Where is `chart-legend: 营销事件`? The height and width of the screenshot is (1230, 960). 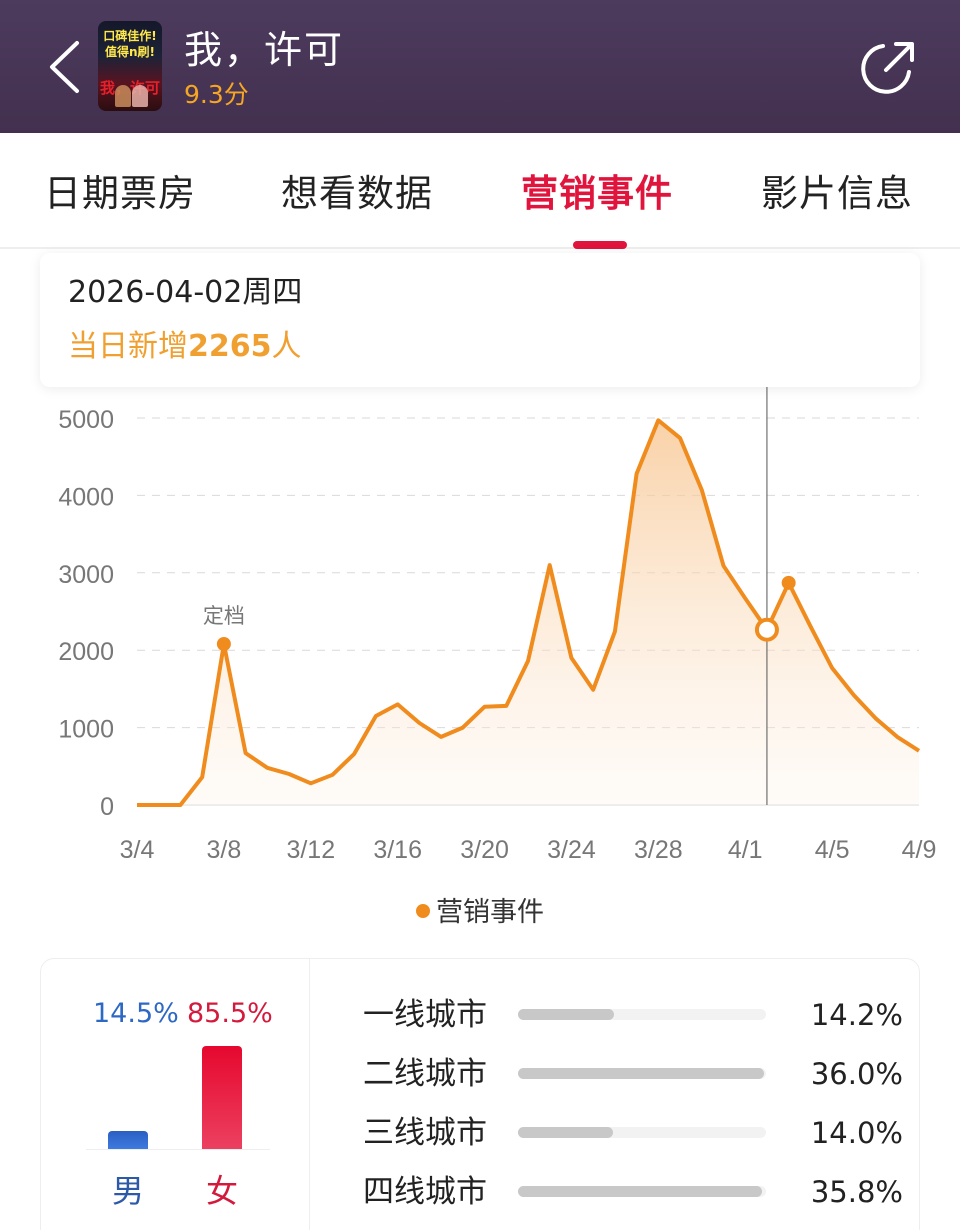 chart-legend: 营销事件 is located at coordinates (480, 910).